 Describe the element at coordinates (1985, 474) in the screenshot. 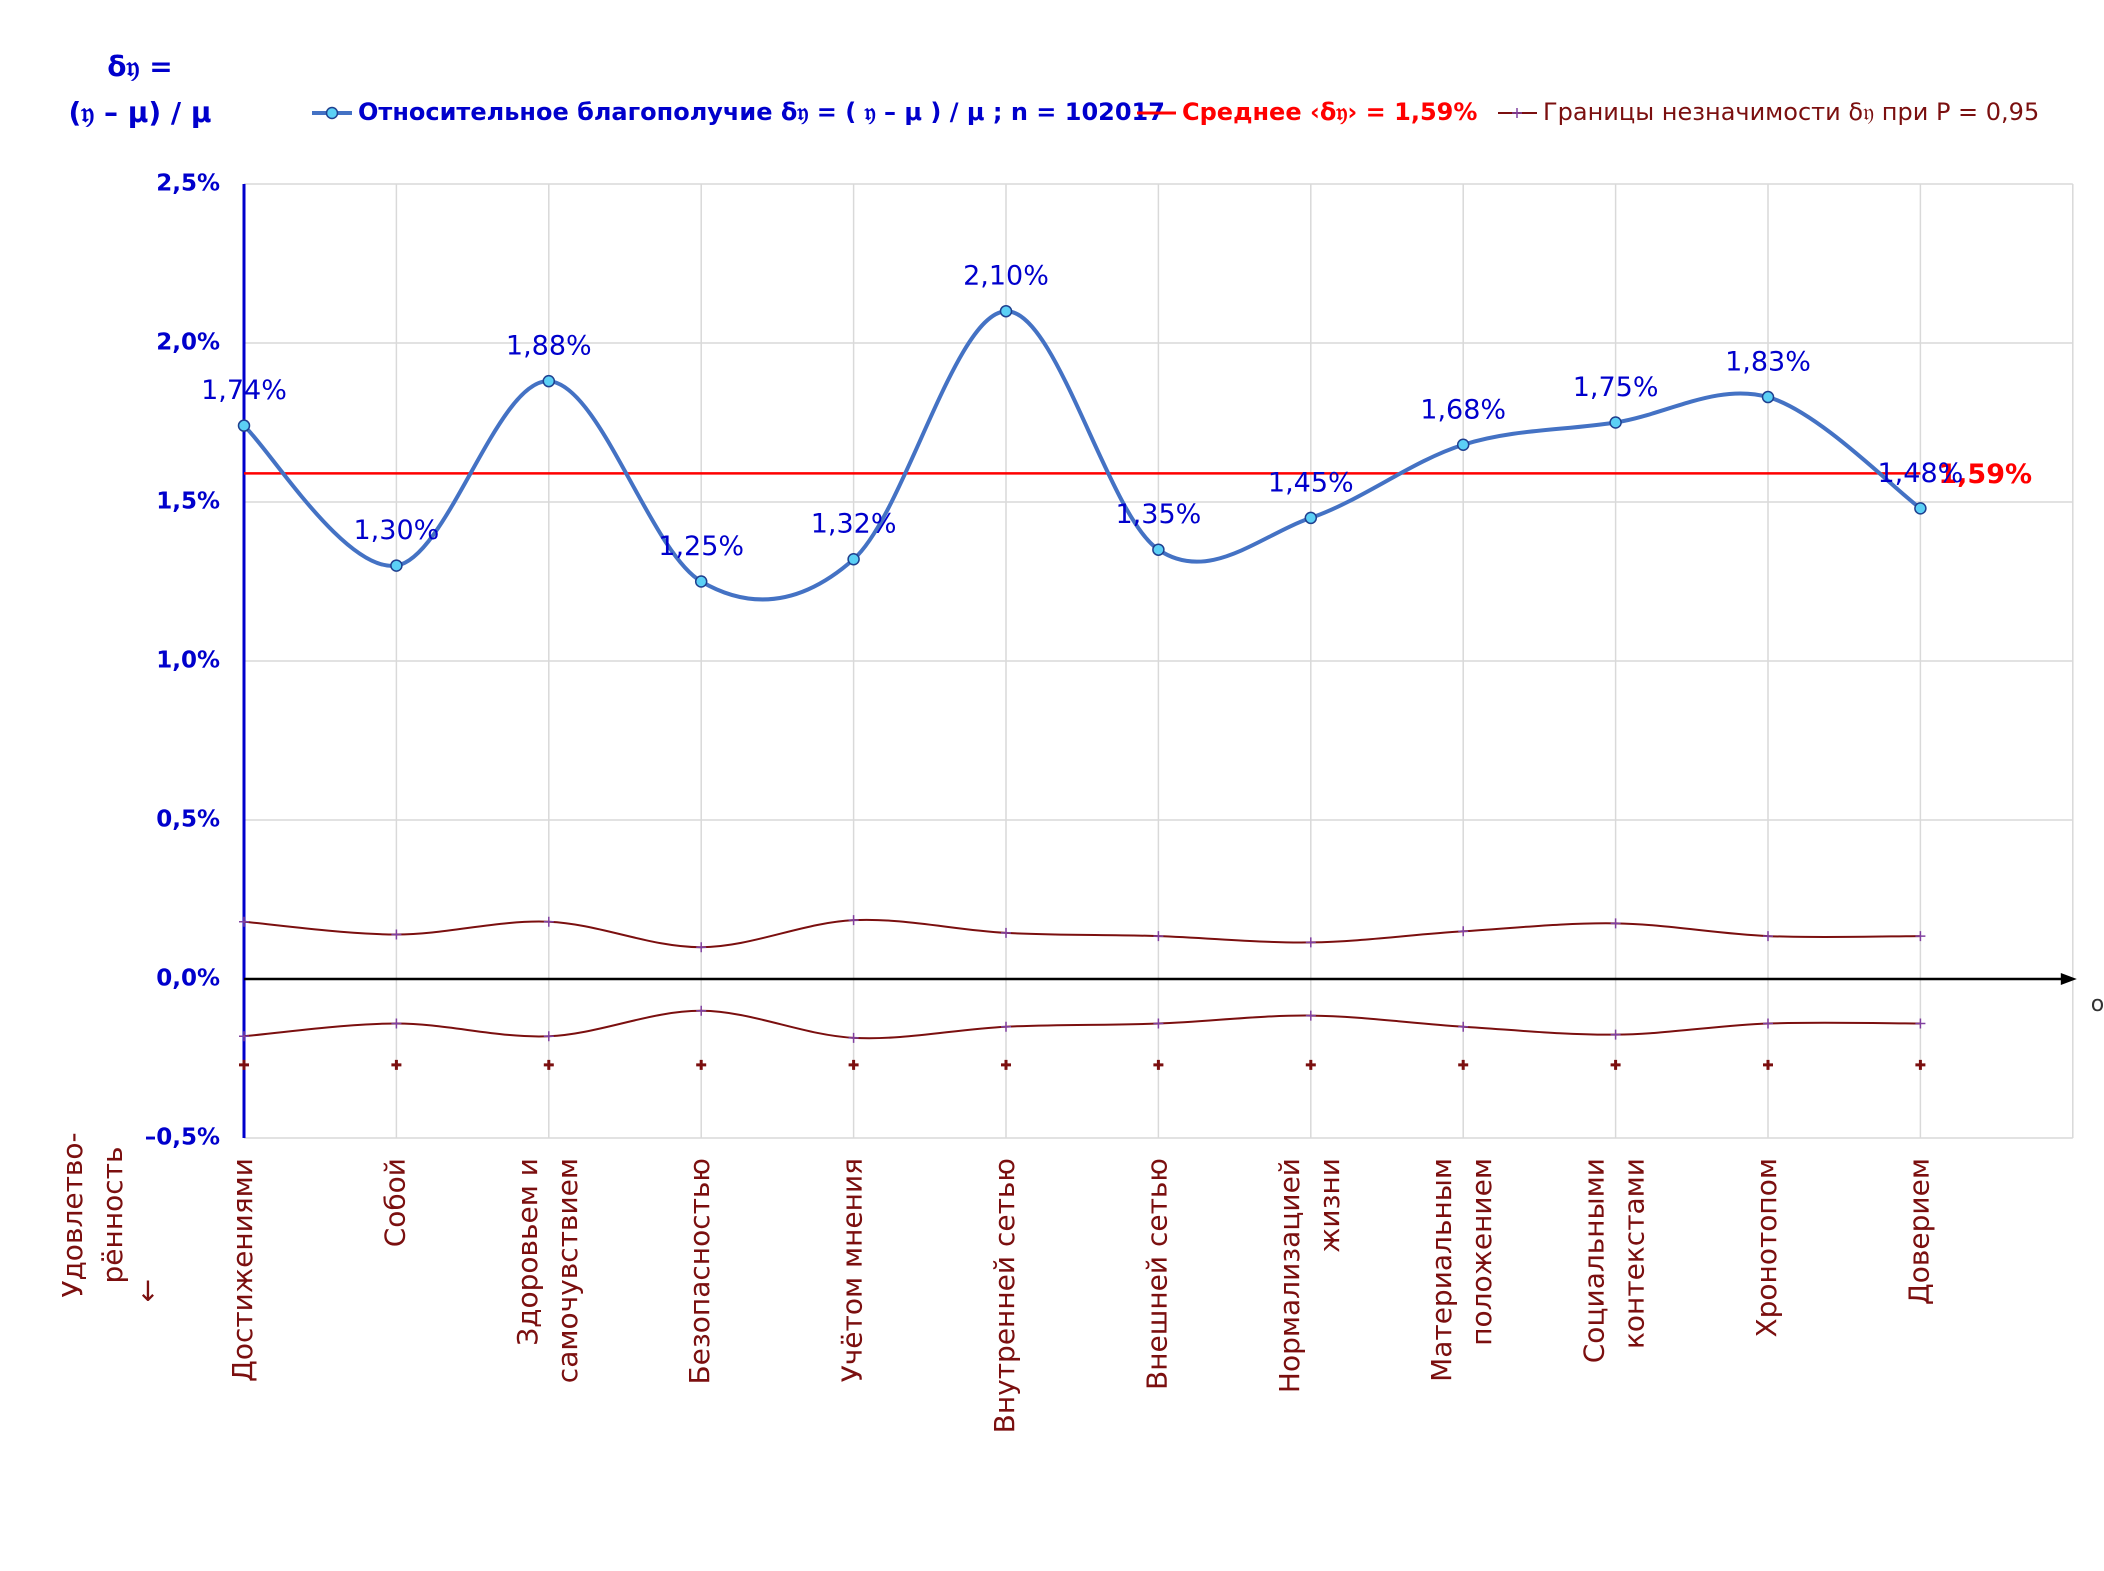

I see `mean-label: 1,59%` at that location.